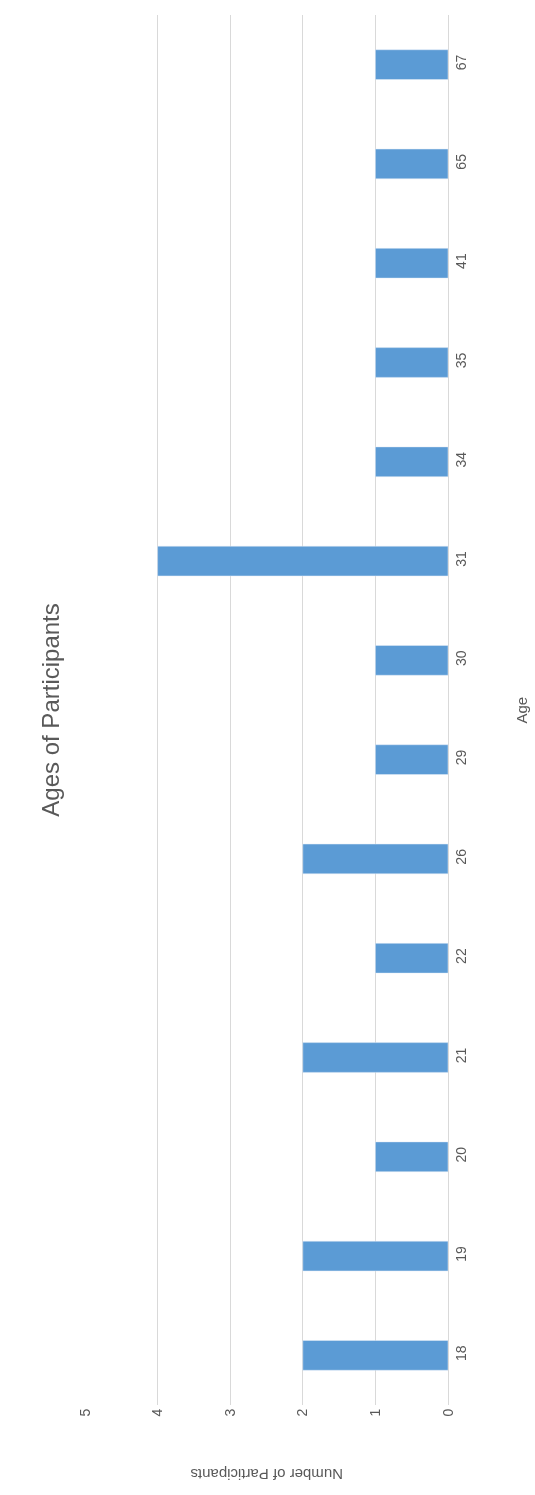  What do you see at coordinates (460, 62) in the screenshot?
I see `y-tick-label: 67` at bounding box center [460, 62].